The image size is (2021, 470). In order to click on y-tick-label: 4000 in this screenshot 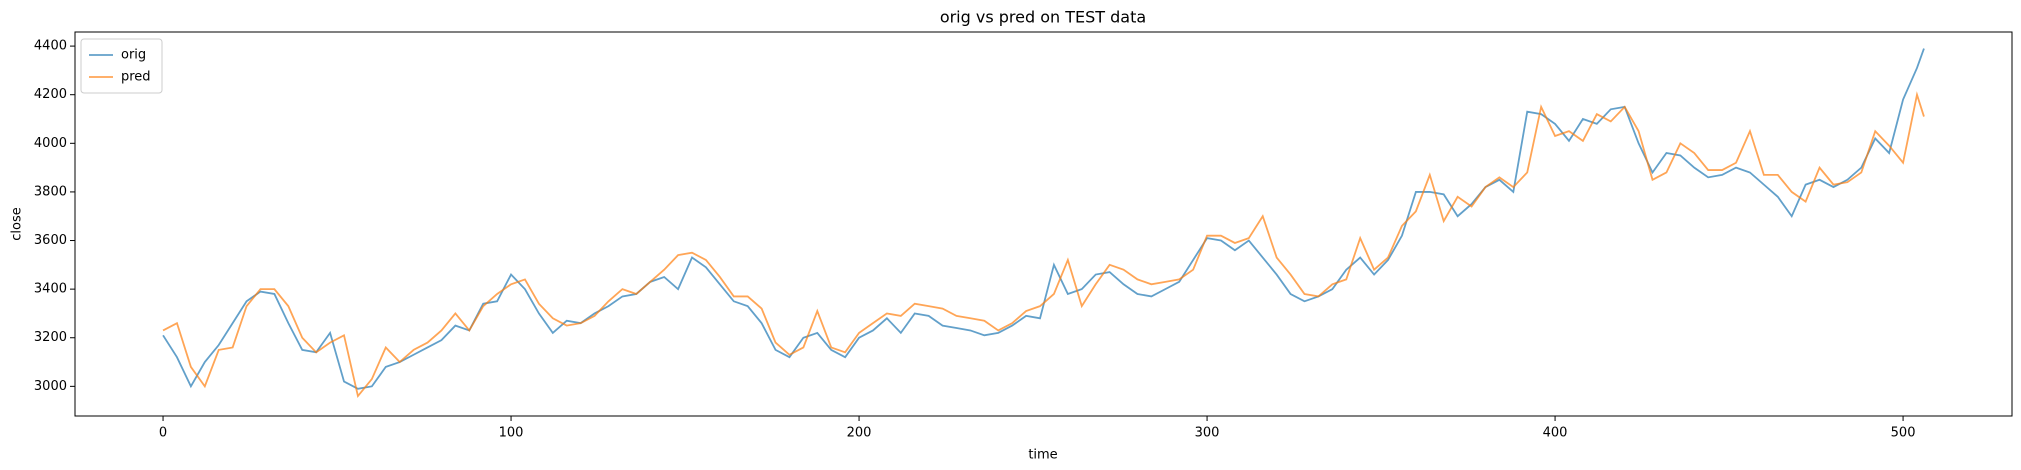, I will do `click(50, 143)`.